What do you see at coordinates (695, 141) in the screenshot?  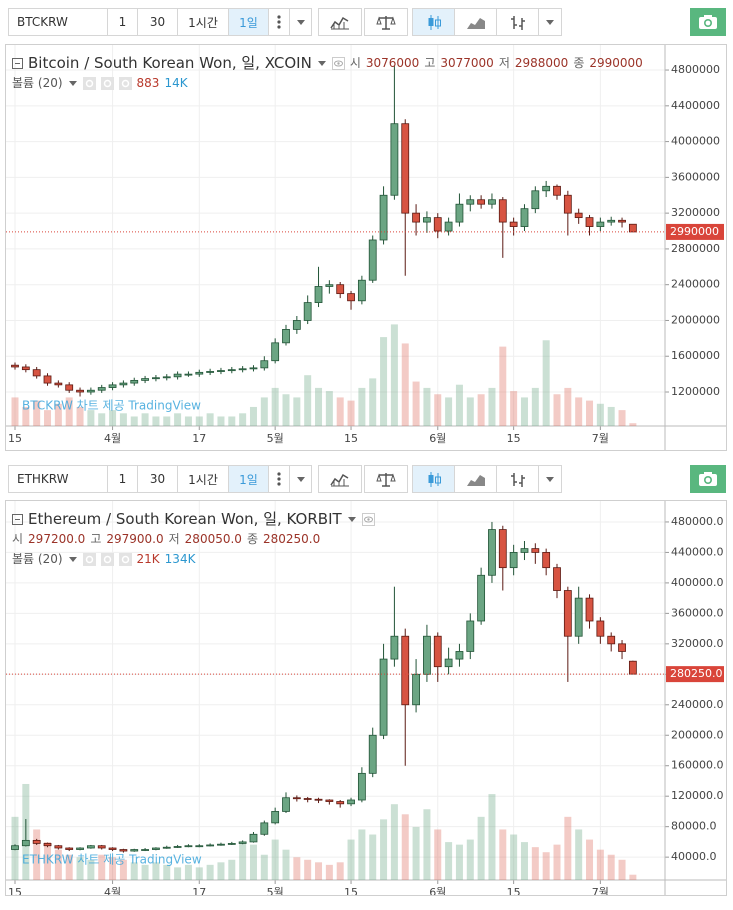 I see `y-tick-label: 4000000` at bounding box center [695, 141].